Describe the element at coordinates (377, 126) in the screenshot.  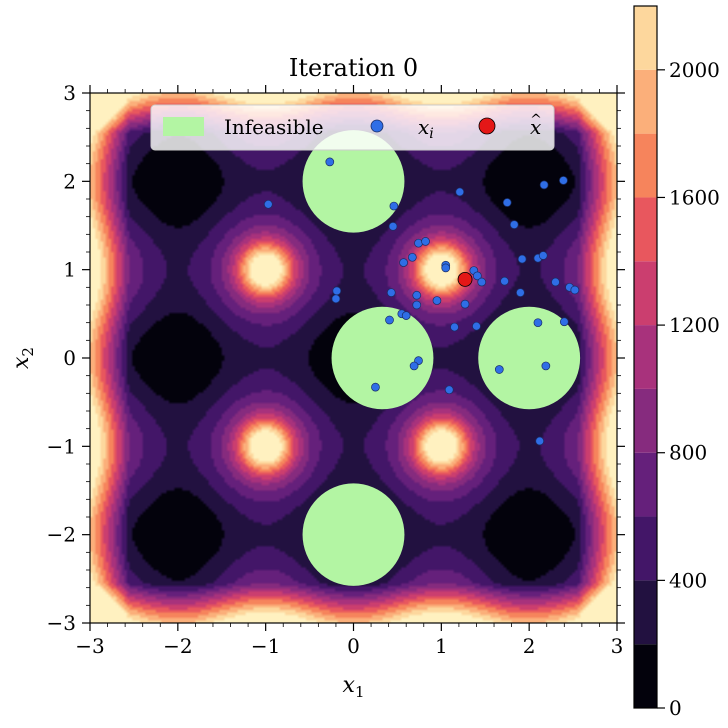
I see `legend-sample-marker` at that location.